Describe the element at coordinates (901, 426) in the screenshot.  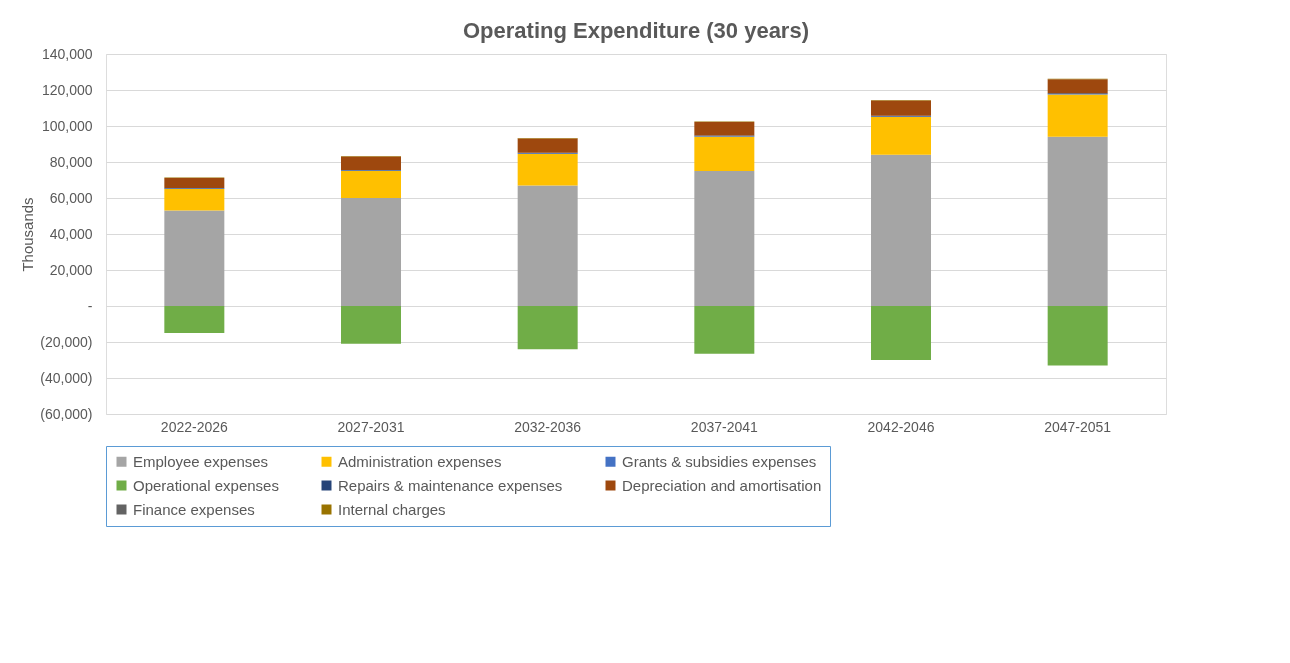
I see `x-tick-label: 2042-2046` at that location.